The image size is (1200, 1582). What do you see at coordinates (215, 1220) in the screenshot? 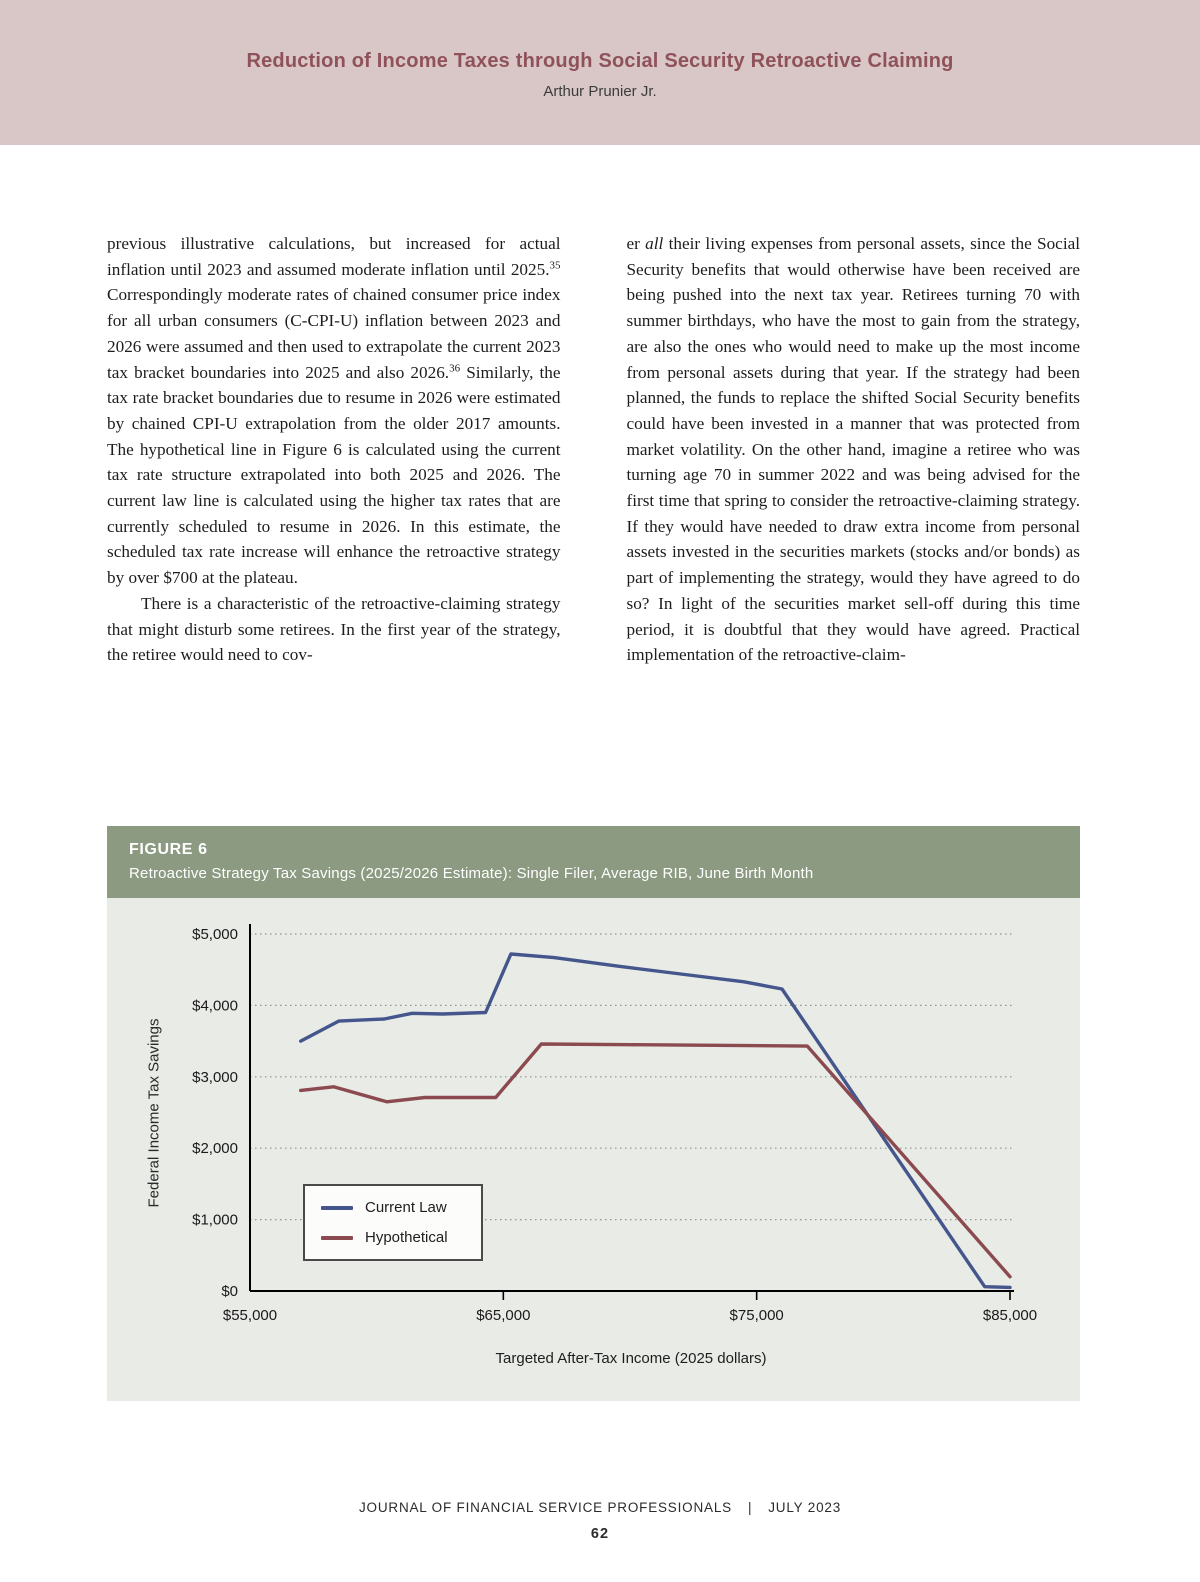
I see `y-tick-label: $1,000` at bounding box center [215, 1220].